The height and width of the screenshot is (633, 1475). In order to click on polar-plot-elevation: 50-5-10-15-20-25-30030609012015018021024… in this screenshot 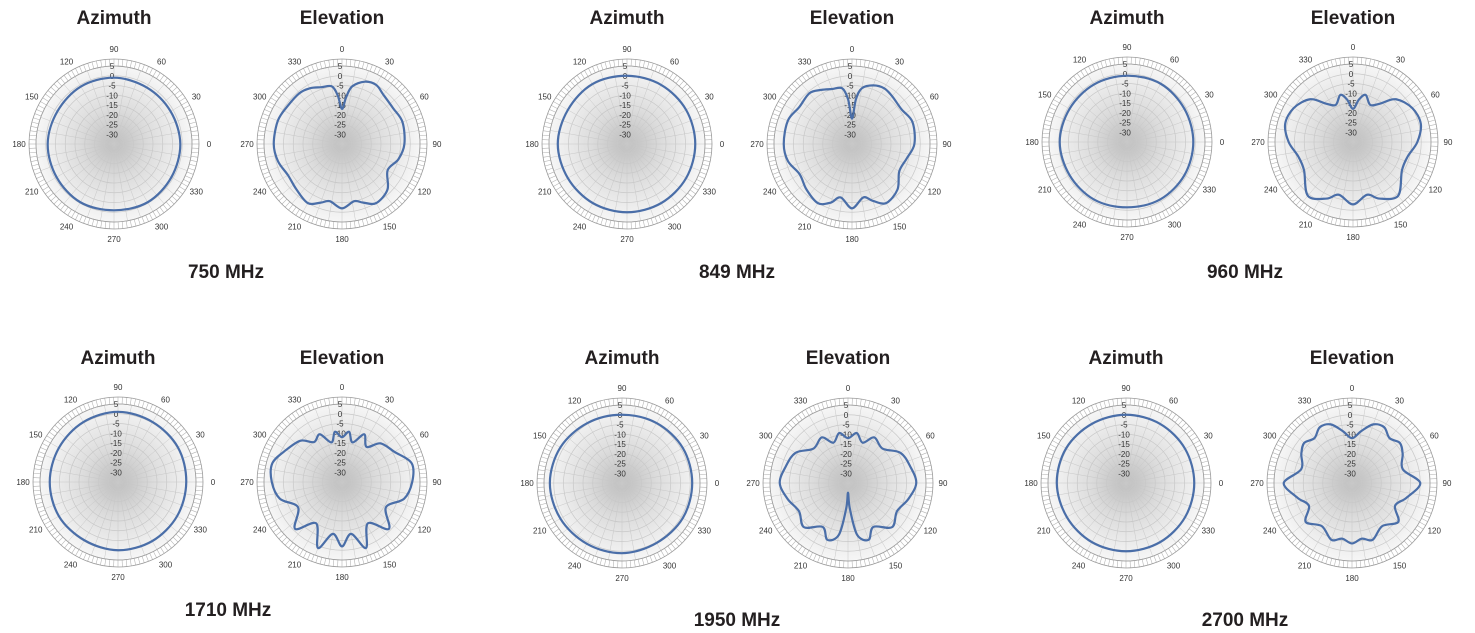, I will do `click(1352, 142)`.